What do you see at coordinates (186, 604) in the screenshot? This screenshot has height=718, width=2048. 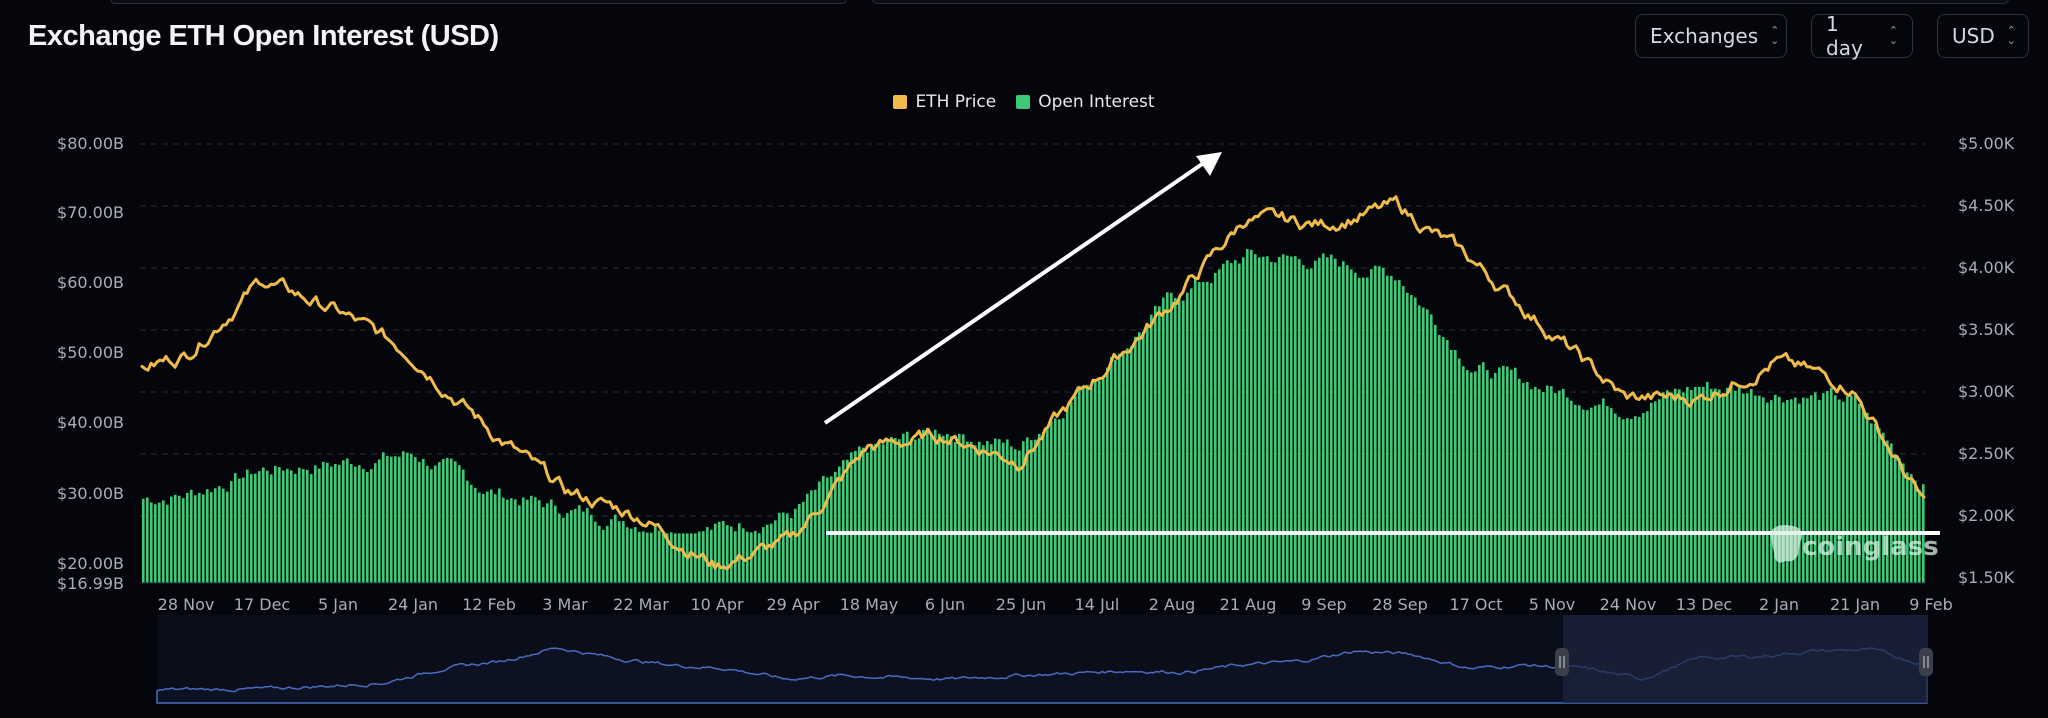 I see `x-axis-tick: 28 Nov` at bounding box center [186, 604].